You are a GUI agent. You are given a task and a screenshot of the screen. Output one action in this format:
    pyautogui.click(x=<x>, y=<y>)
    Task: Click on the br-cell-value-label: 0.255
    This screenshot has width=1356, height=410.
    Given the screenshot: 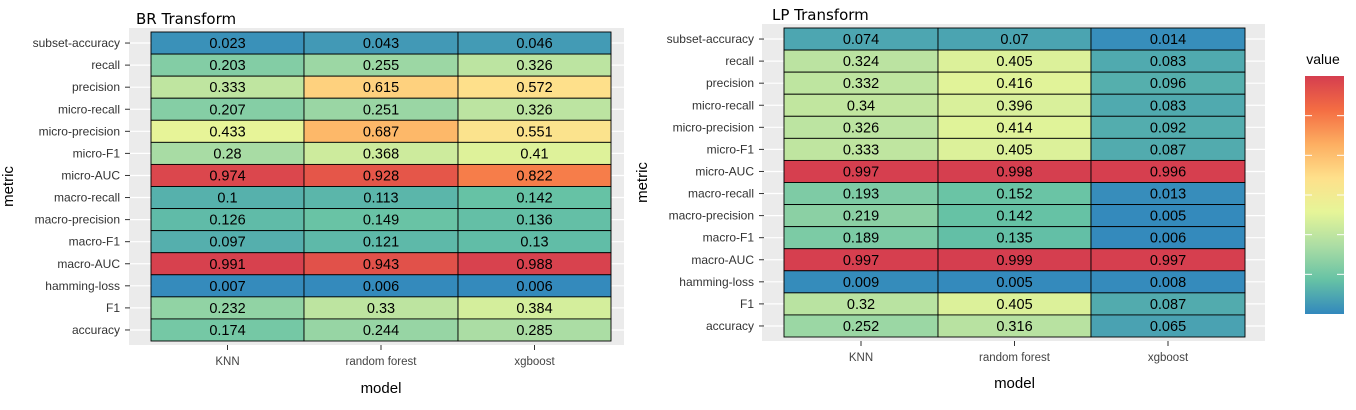 What is the action you would take?
    pyautogui.click(x=381, y=66)
    